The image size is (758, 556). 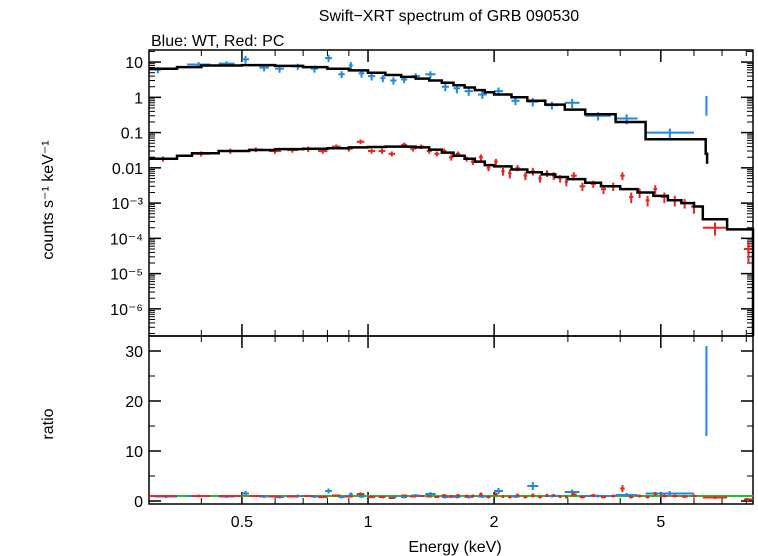 What do you see at coordinates (217, 41) in the screenshot?
I see `chart-subtitle: Blue: WT, Red: PC` at bounding box center [217, 41].